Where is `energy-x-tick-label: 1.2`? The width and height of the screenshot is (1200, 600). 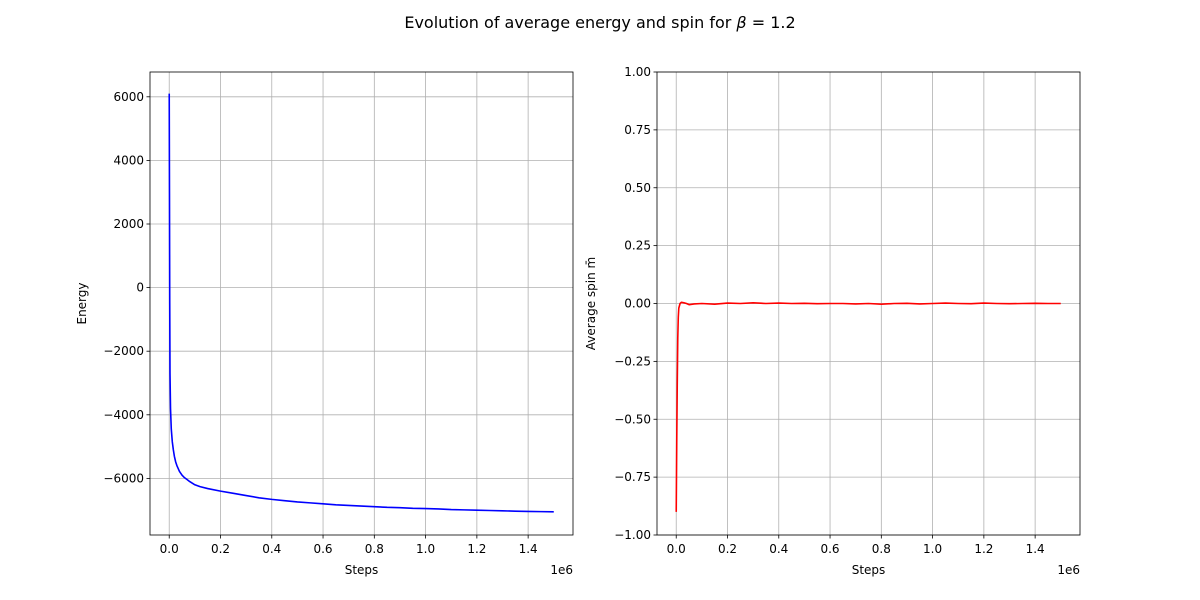
energy-x-tick-label: 1.2 is located at coordinates (476, 549).